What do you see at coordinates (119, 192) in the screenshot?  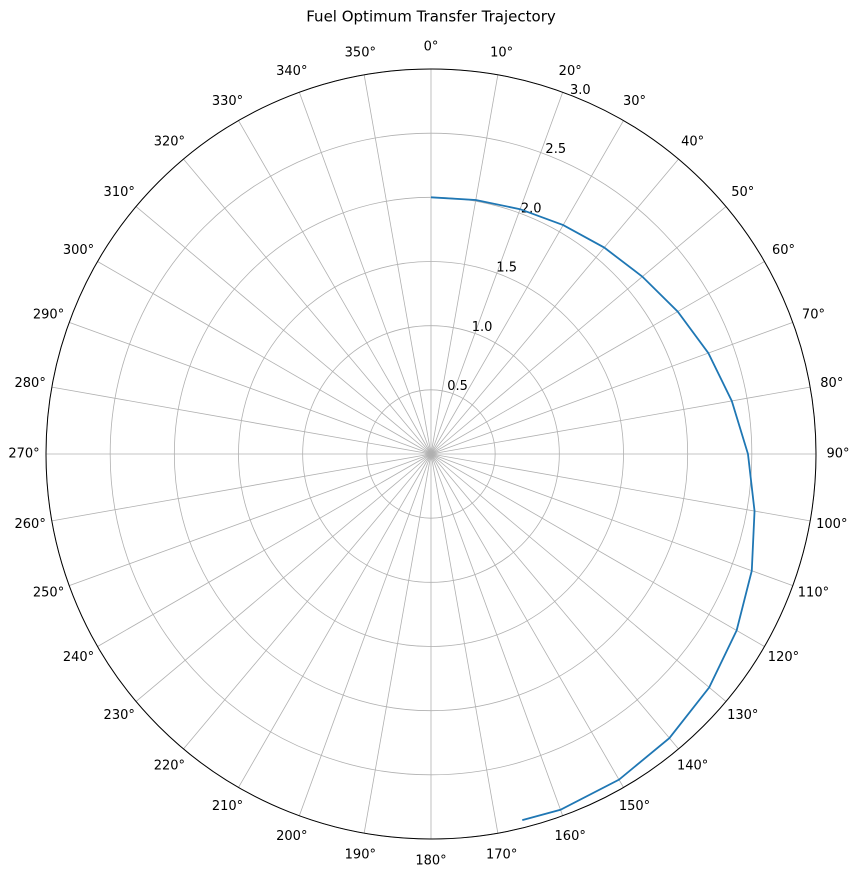 I see `theta-tick-label: 310°` at bounding box center [119, 192].